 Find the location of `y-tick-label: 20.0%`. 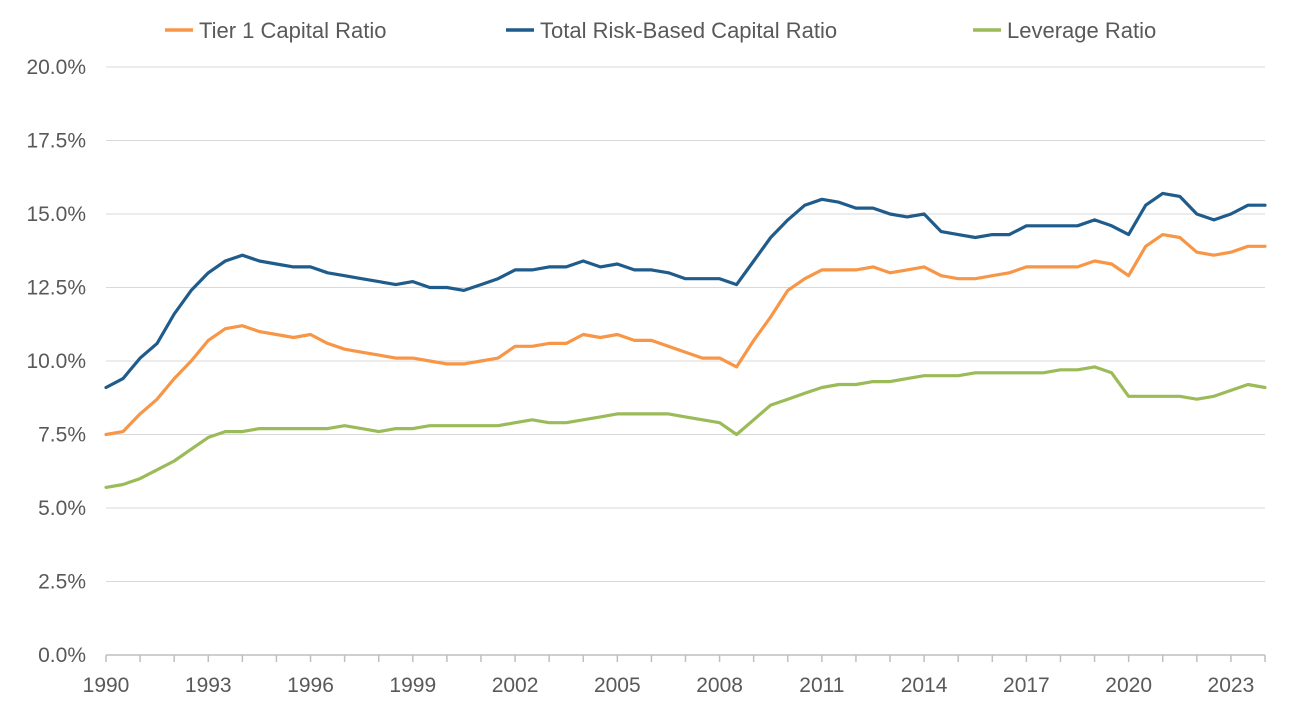

y-tick-label: 20.0% is located at coordinates (56, 67).